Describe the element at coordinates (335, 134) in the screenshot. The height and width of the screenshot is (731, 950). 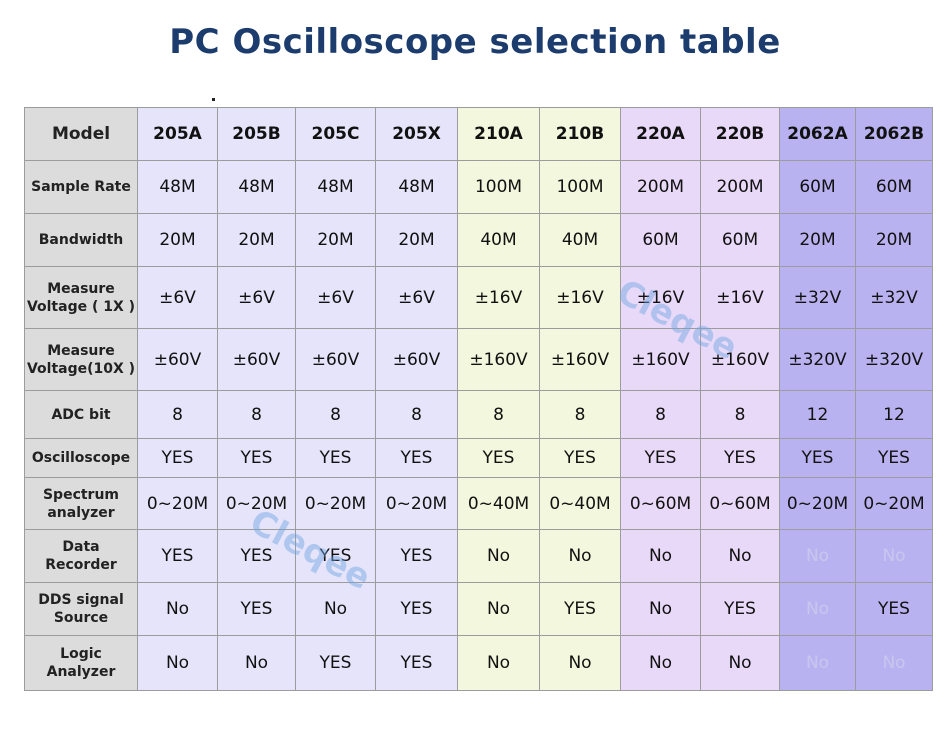
I see `model-header: 205C` at that location.